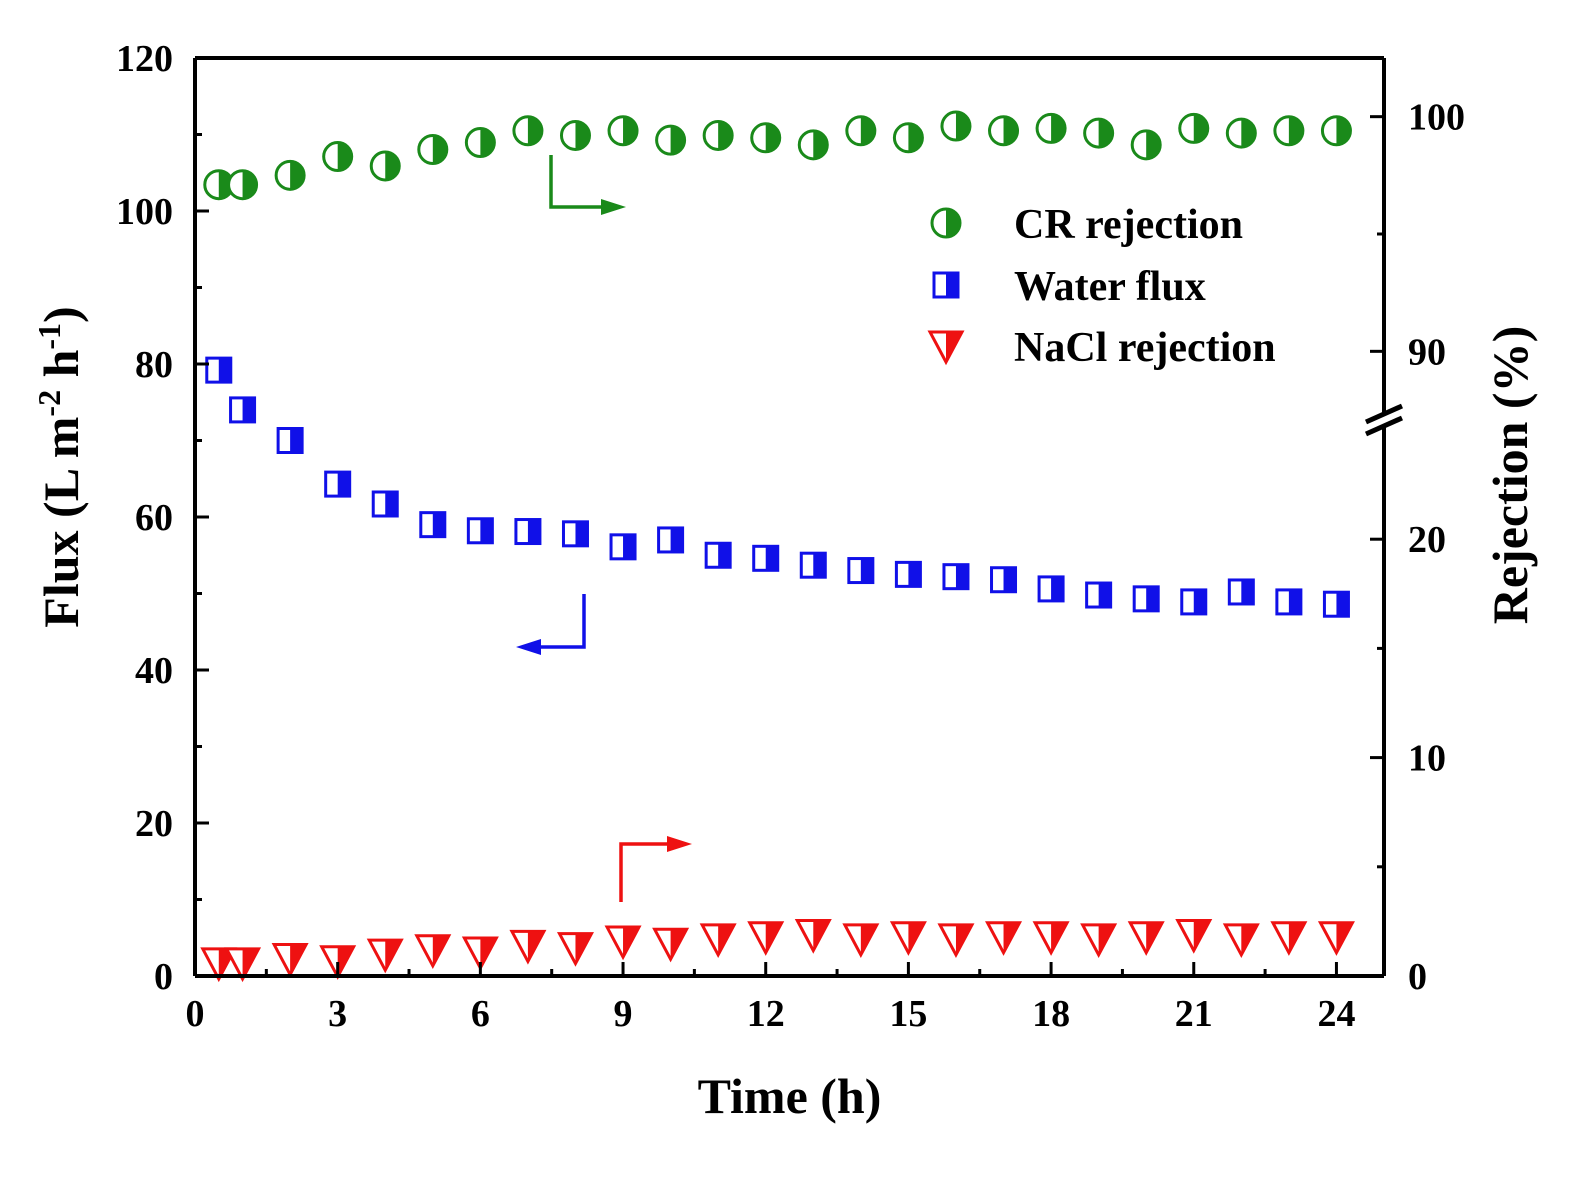 Image resolution: width=1596 pixels, height=1179 pixels. What do you see at coordinates (604, 528) in the screenshot?
I see `axis-arrows` at bounding box center [604, 528].